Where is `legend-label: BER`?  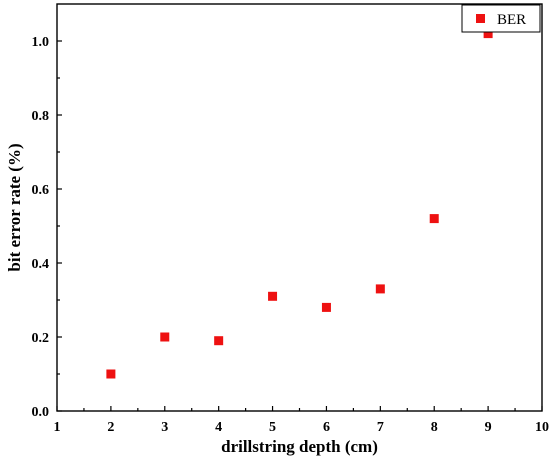
legend-label: BER is located at coordinates (511, 20).